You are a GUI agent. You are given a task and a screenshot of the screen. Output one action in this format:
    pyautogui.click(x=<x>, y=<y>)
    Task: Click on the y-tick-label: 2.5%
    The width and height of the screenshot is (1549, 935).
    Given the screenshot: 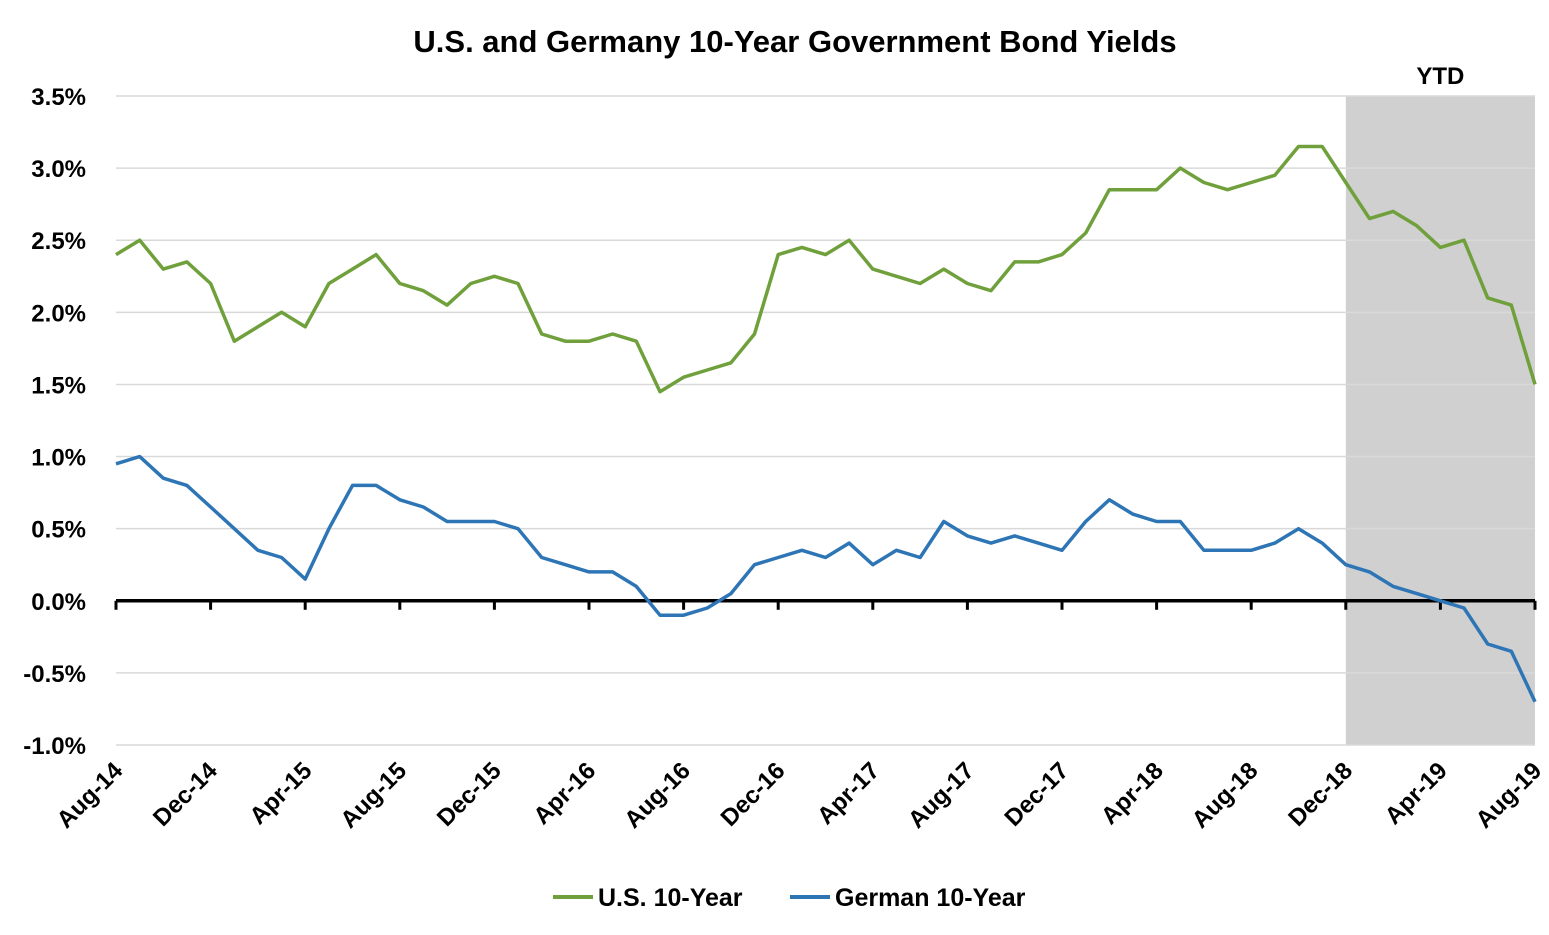 What is the action you would take?
    pyautogui.click(x=58, y=241)
    